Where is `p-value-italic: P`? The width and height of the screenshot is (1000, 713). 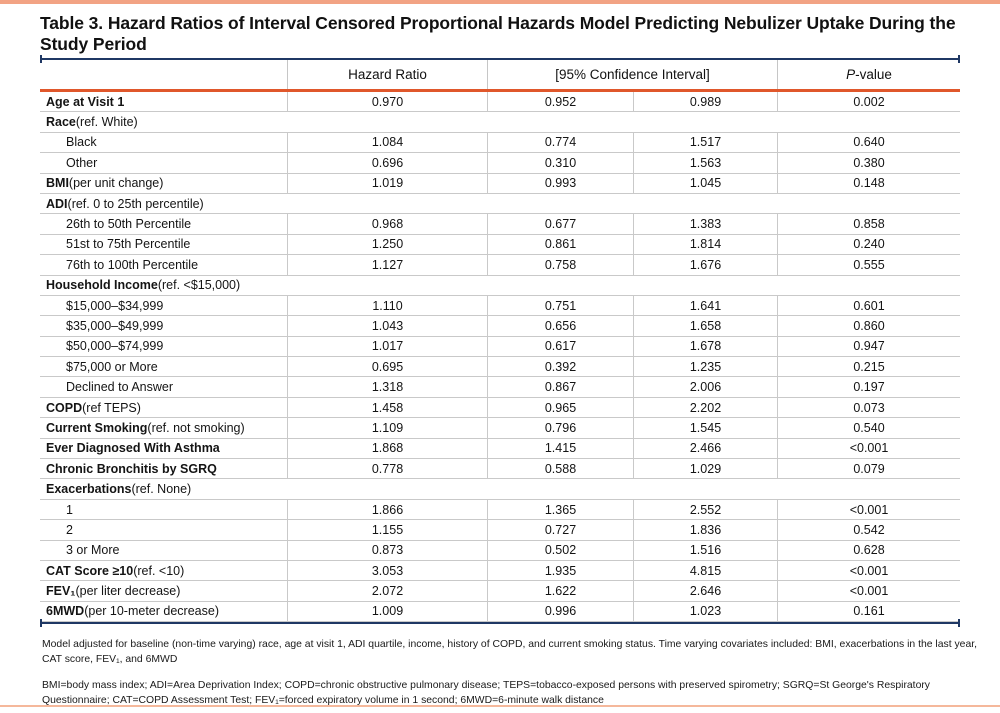
p-value-italic: P is located at coordinates (851, 74).